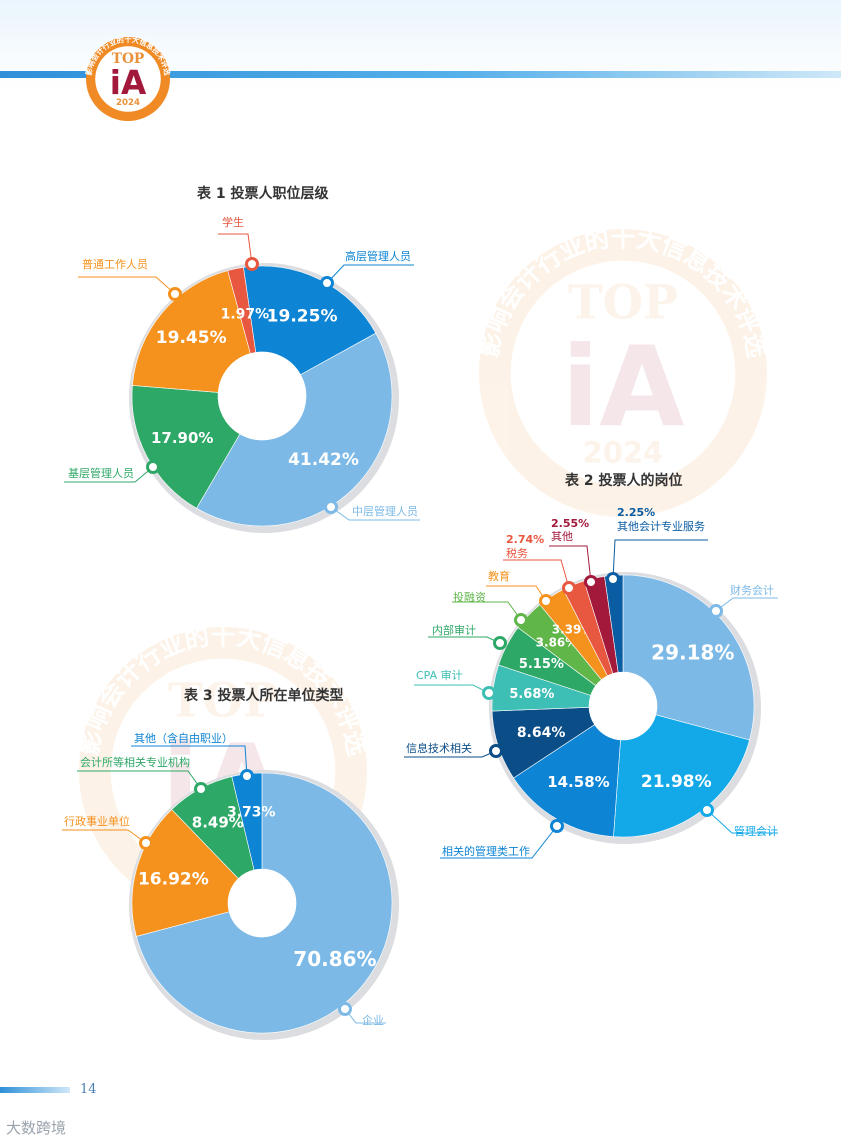  What do you see at coordinates (692, 652) in the screenshot?
I see `slice-value-label: 29.18%` at bounding box center [692, 652].